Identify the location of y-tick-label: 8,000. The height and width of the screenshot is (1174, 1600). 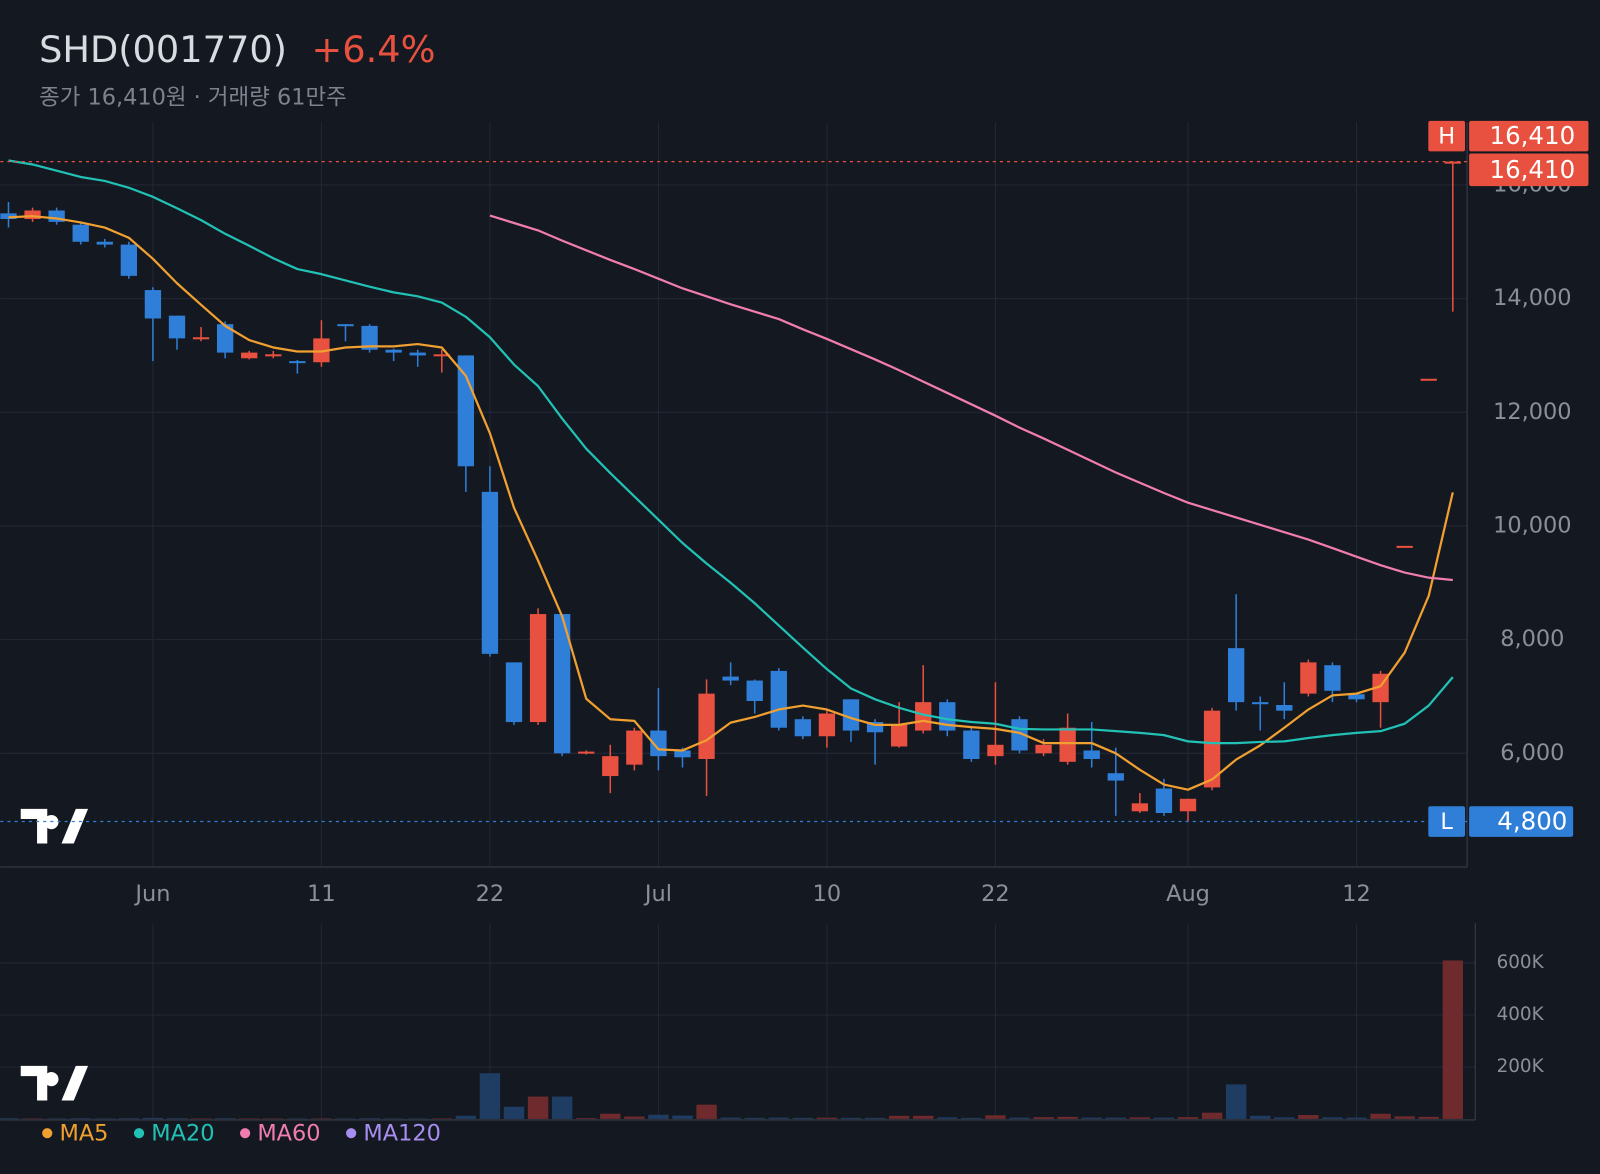
(1532, 639).